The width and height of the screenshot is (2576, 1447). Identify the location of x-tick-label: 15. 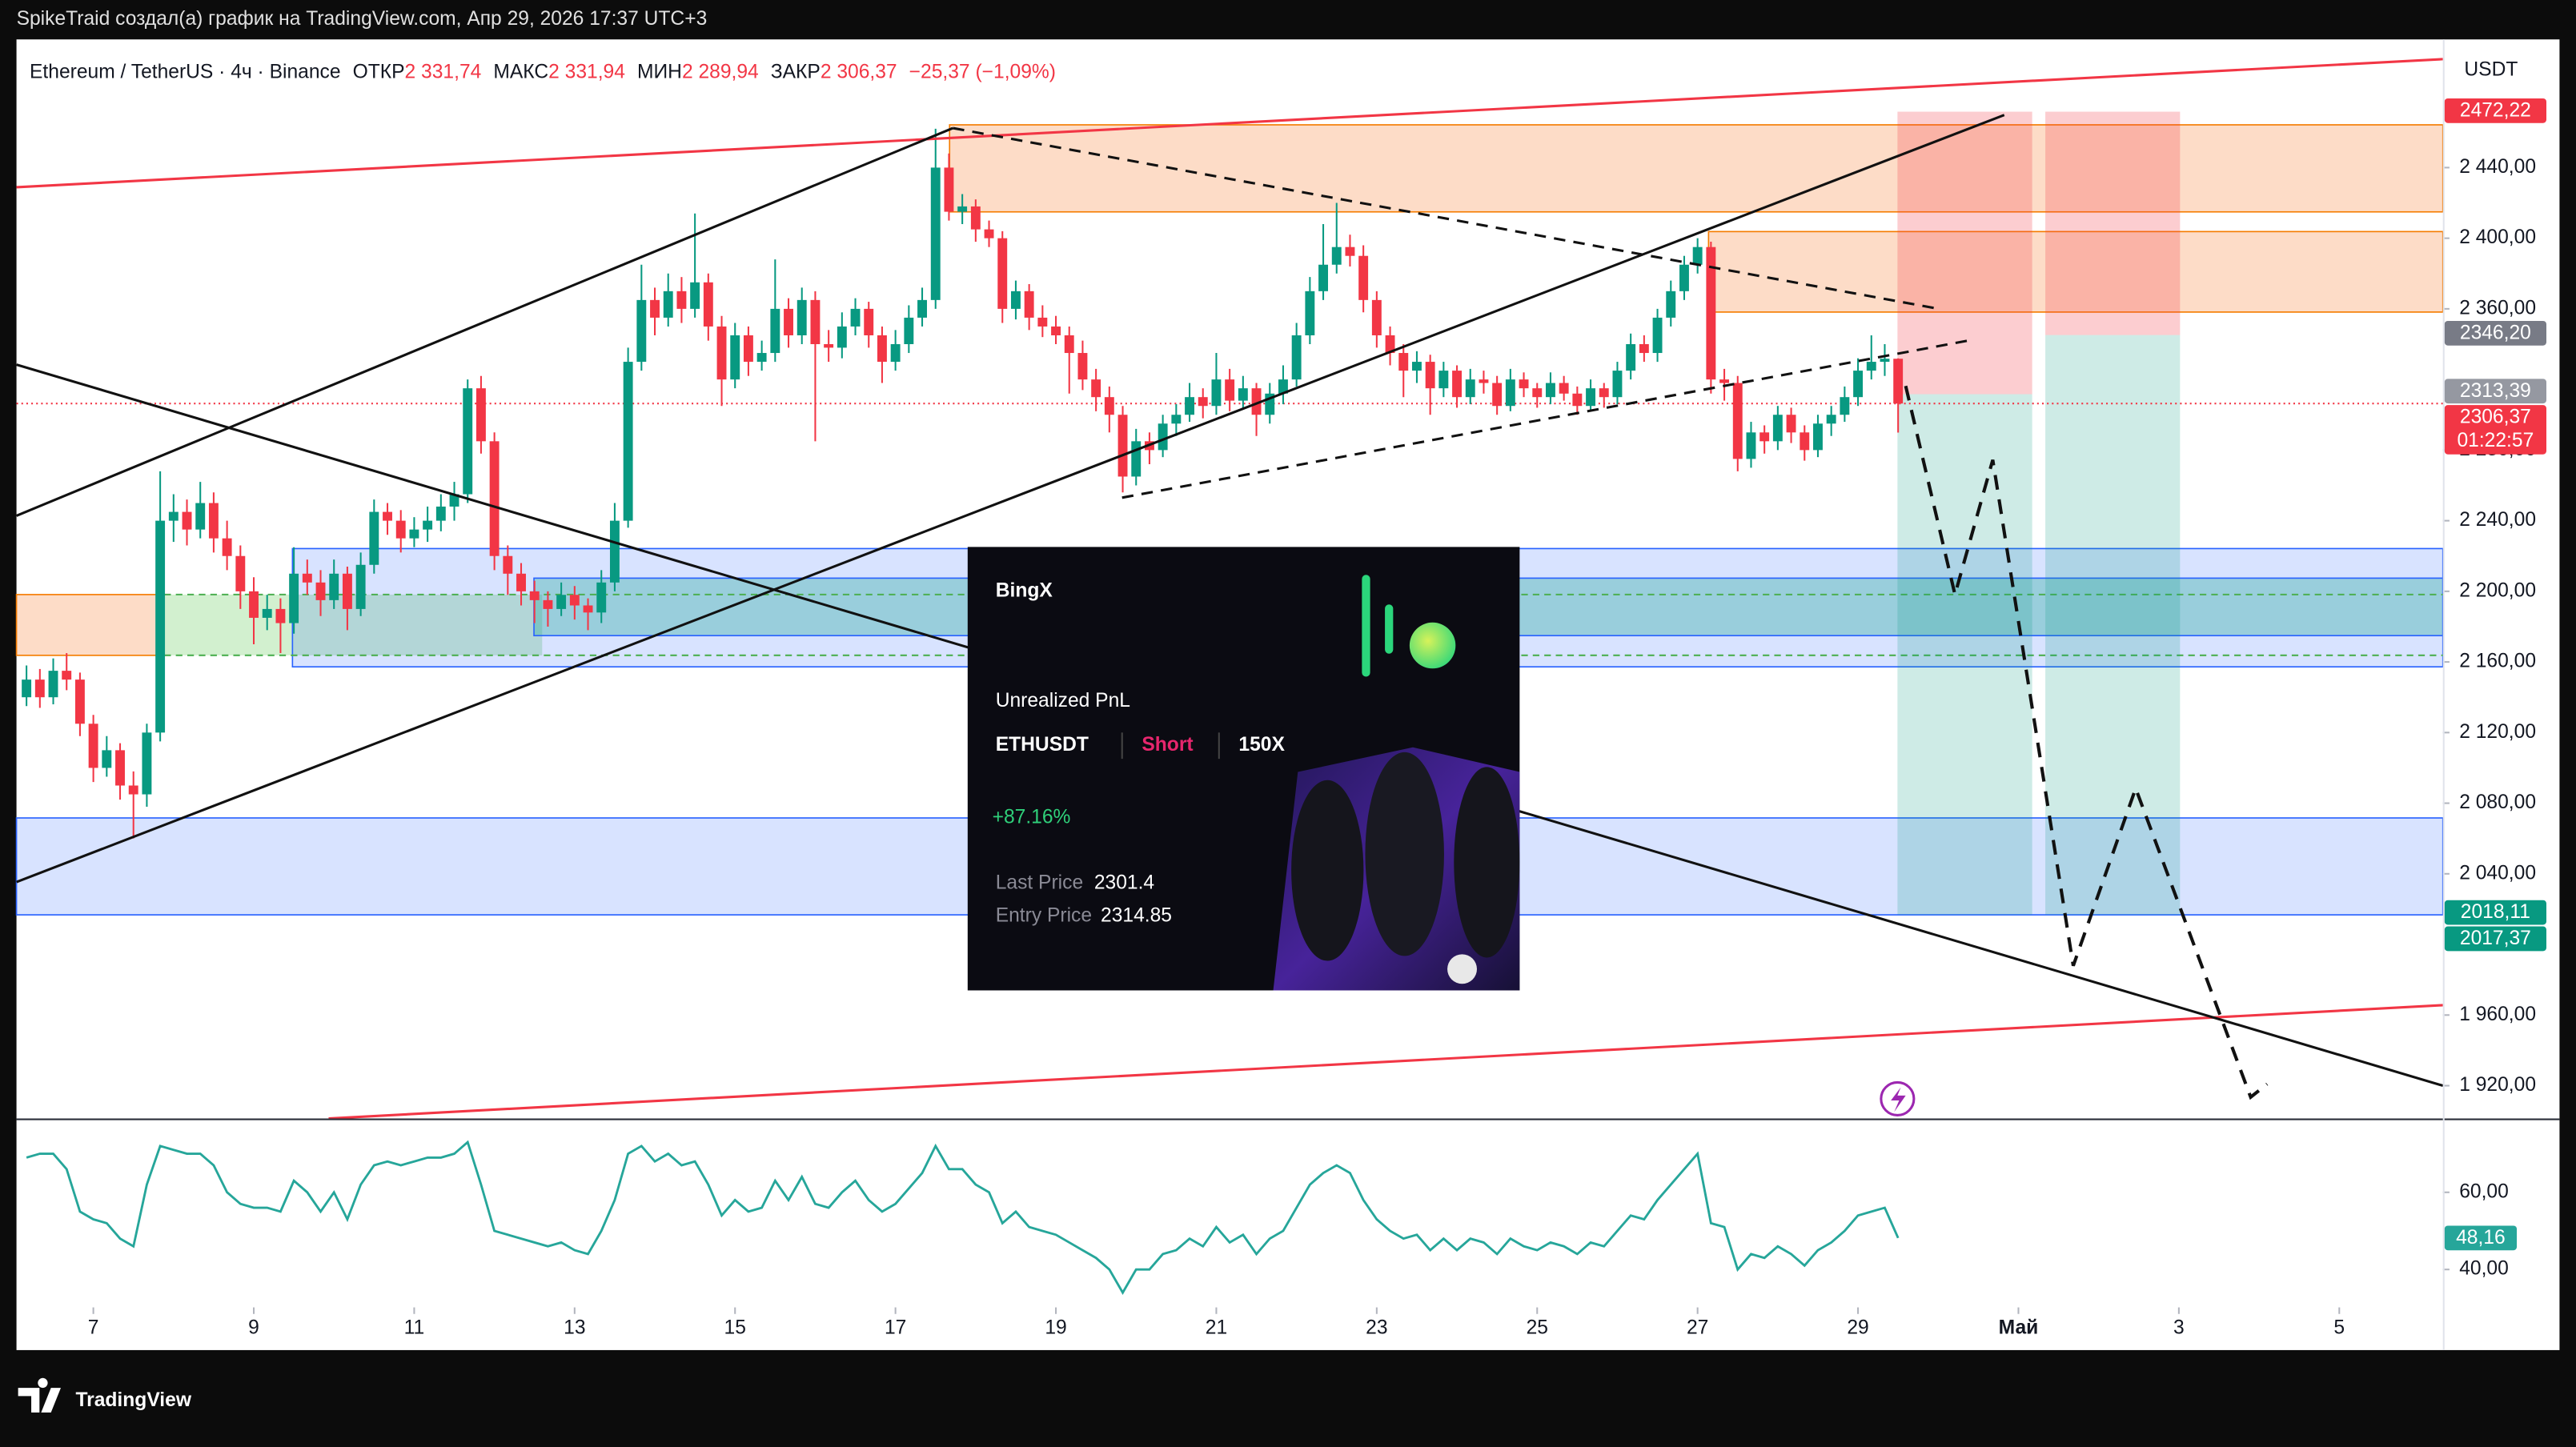
(735, 1328).